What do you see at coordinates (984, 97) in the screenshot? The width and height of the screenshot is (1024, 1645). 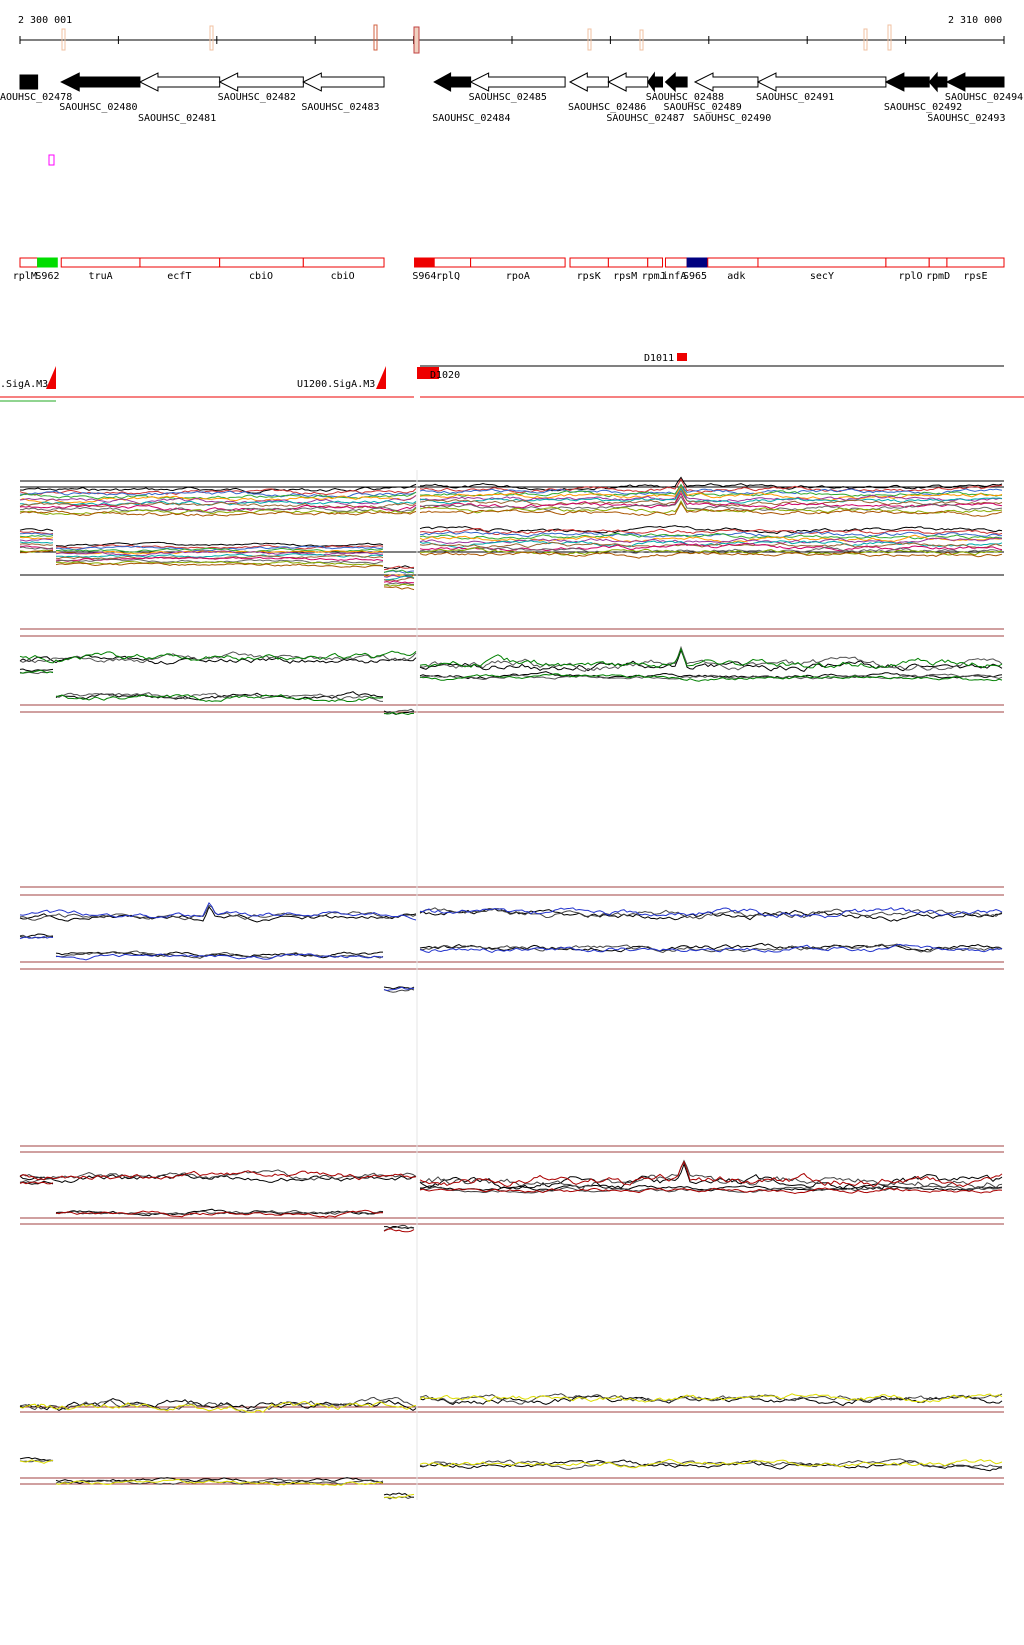 I see `gene-label: SAOUHSC_02494` at bounding box center [984, 97].